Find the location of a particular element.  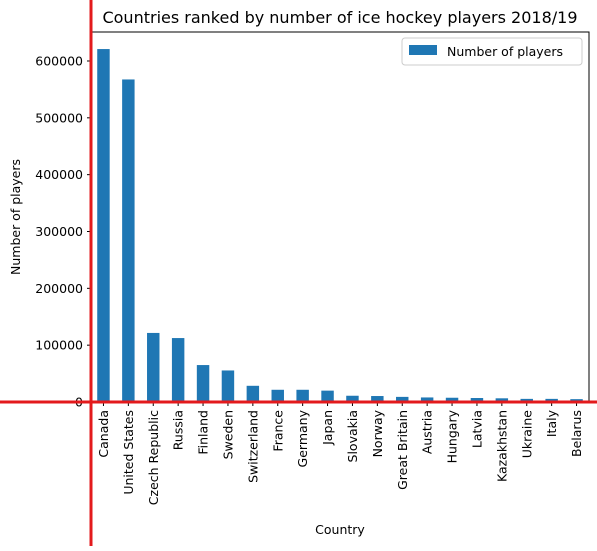

x-tick-label: Sweden is located at coordinates (227, 434).